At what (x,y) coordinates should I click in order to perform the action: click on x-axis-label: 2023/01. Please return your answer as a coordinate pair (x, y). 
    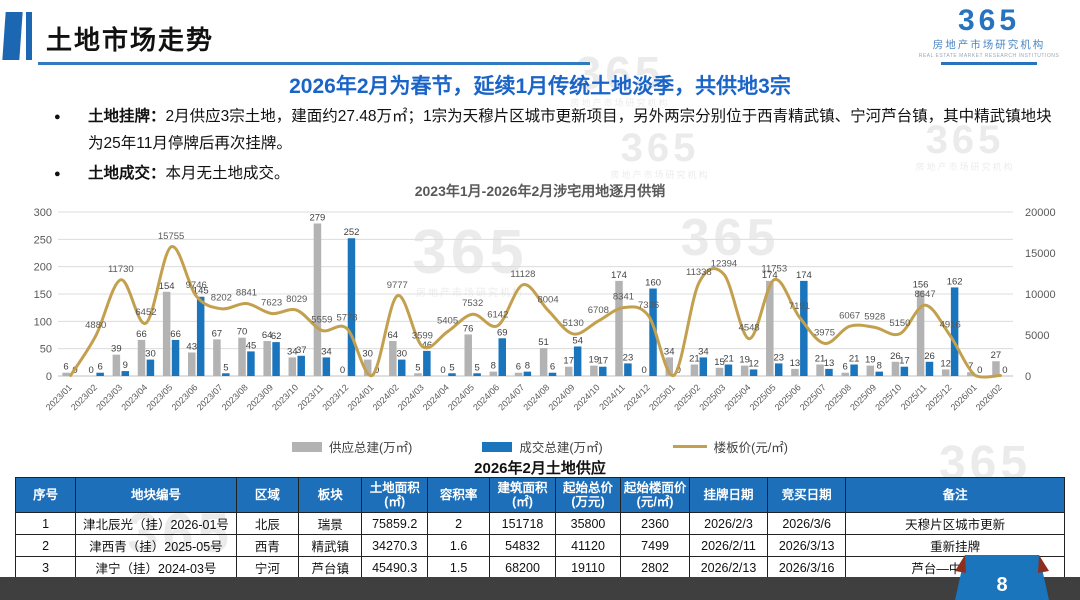
    Looking at the image, I should click on (59, 397).